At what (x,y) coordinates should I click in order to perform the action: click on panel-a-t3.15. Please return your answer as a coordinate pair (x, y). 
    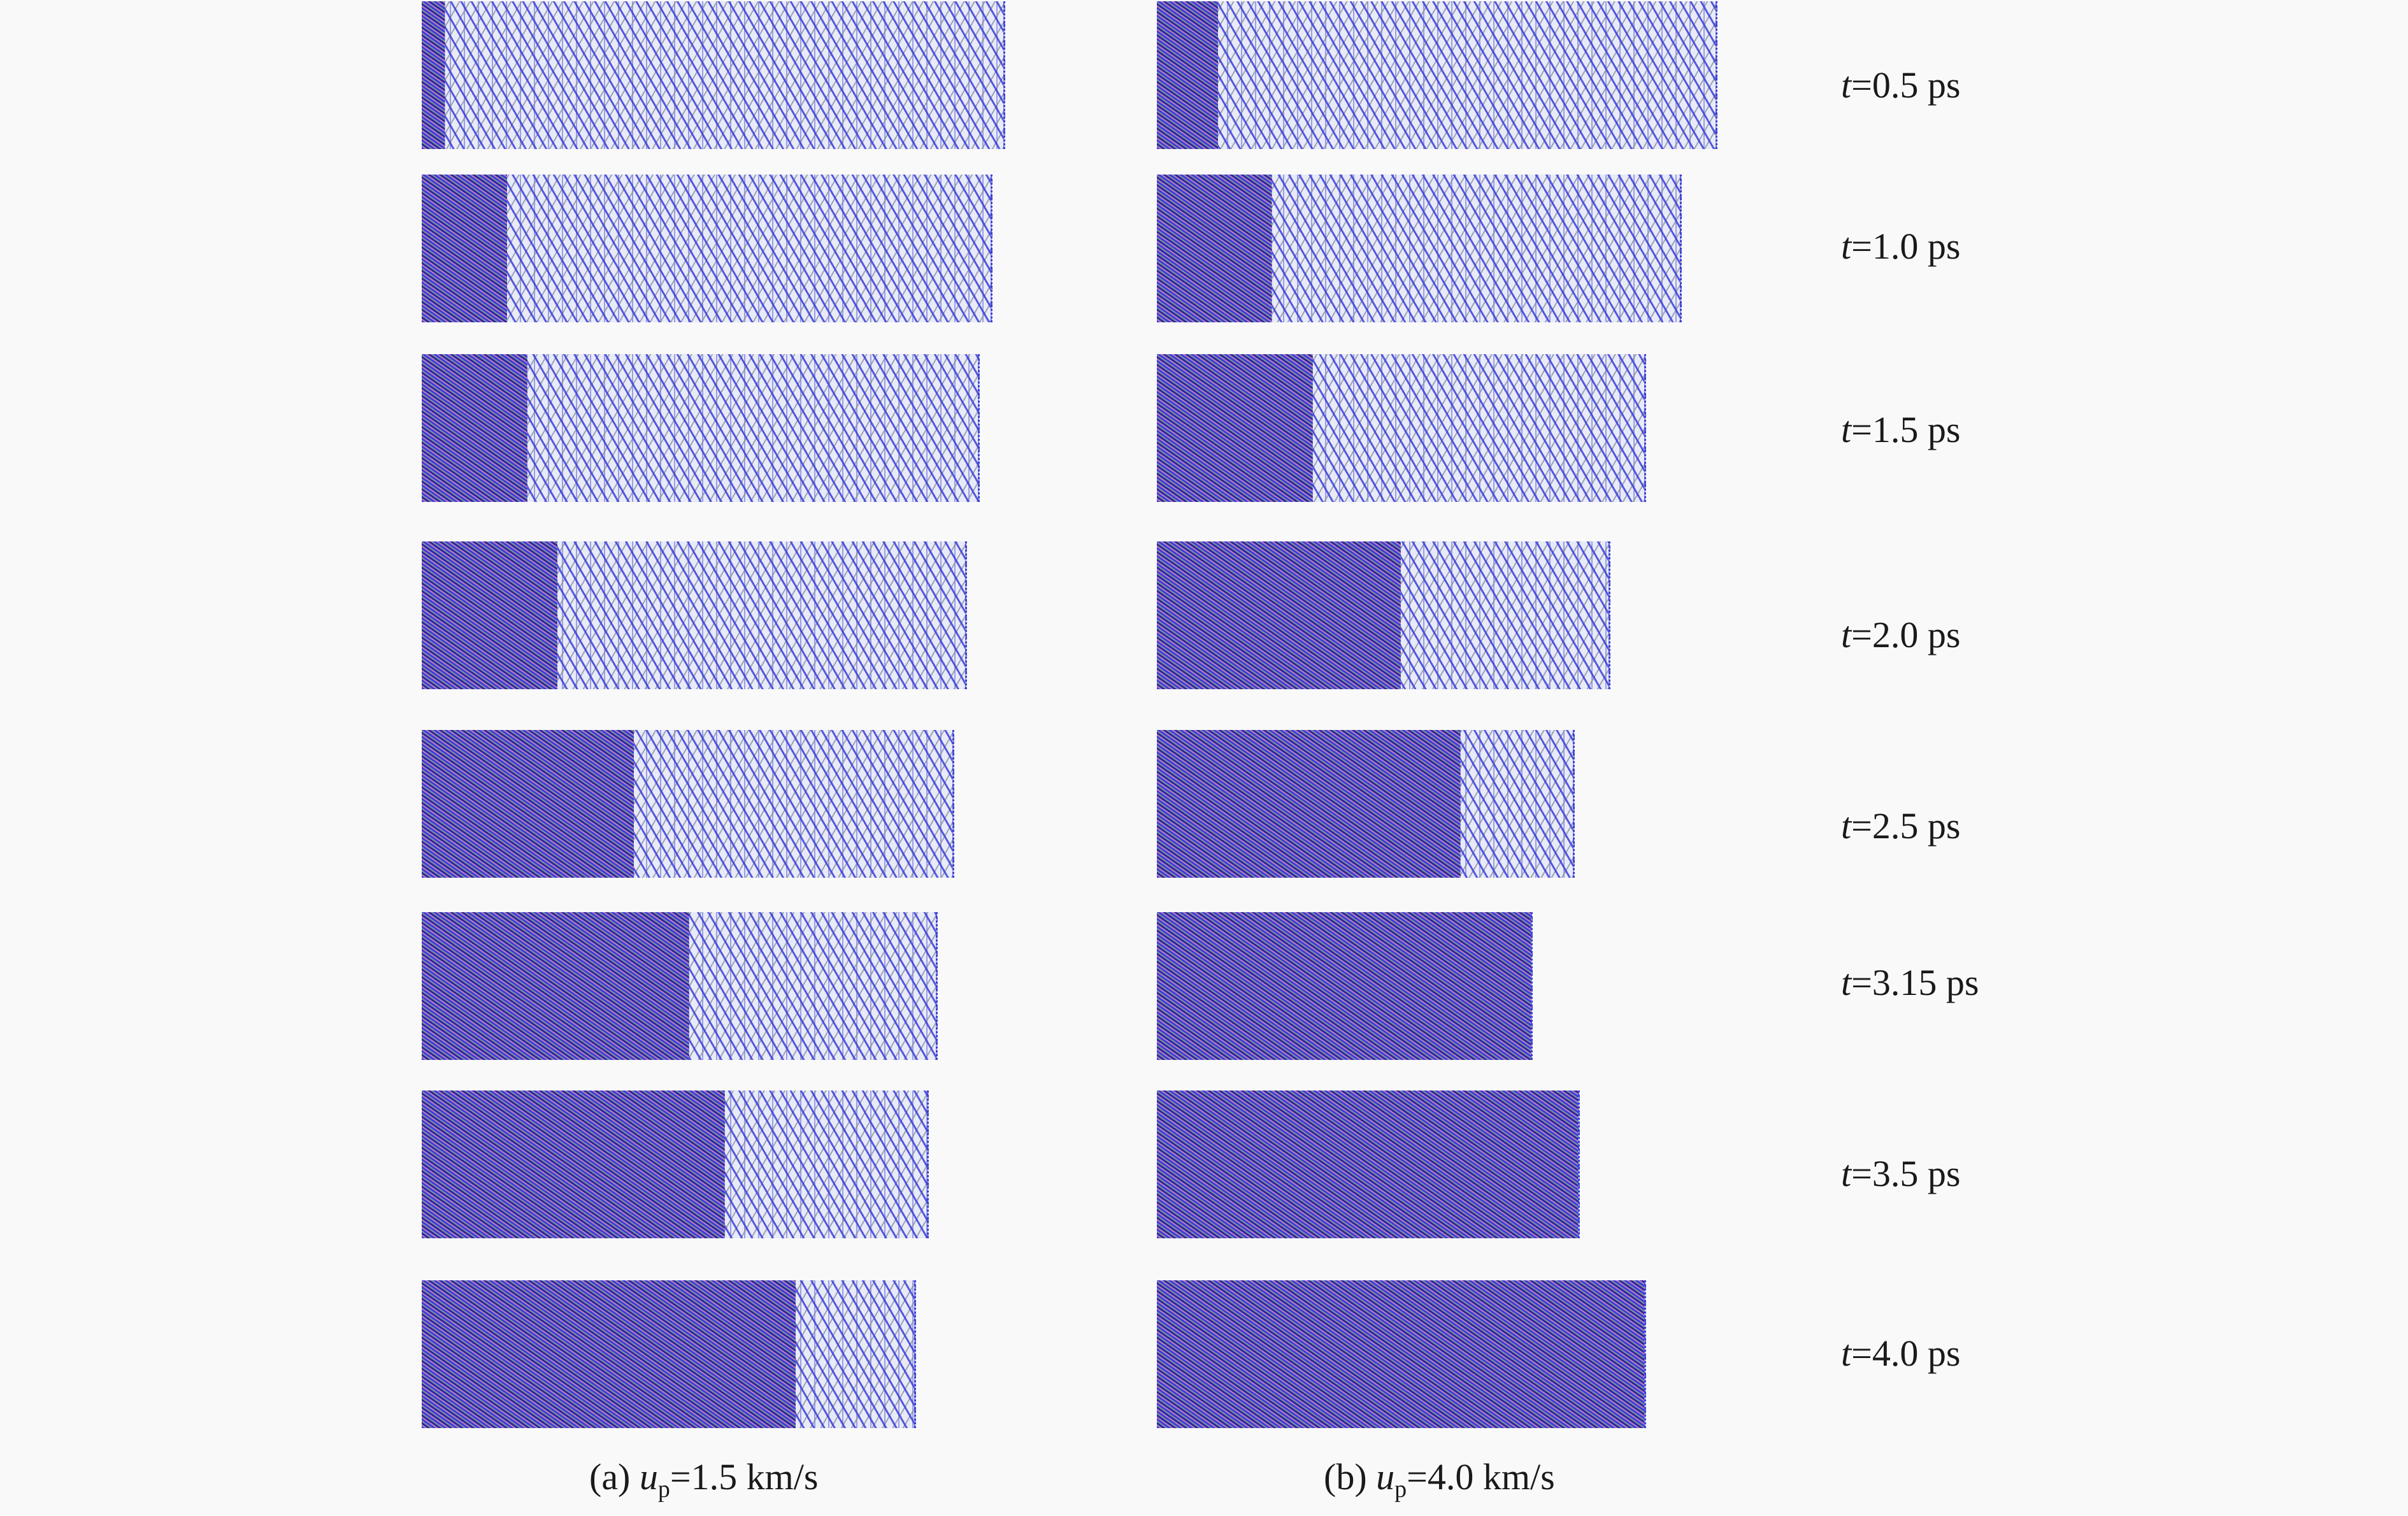
    Looking at the image, I should click on (680, 986).